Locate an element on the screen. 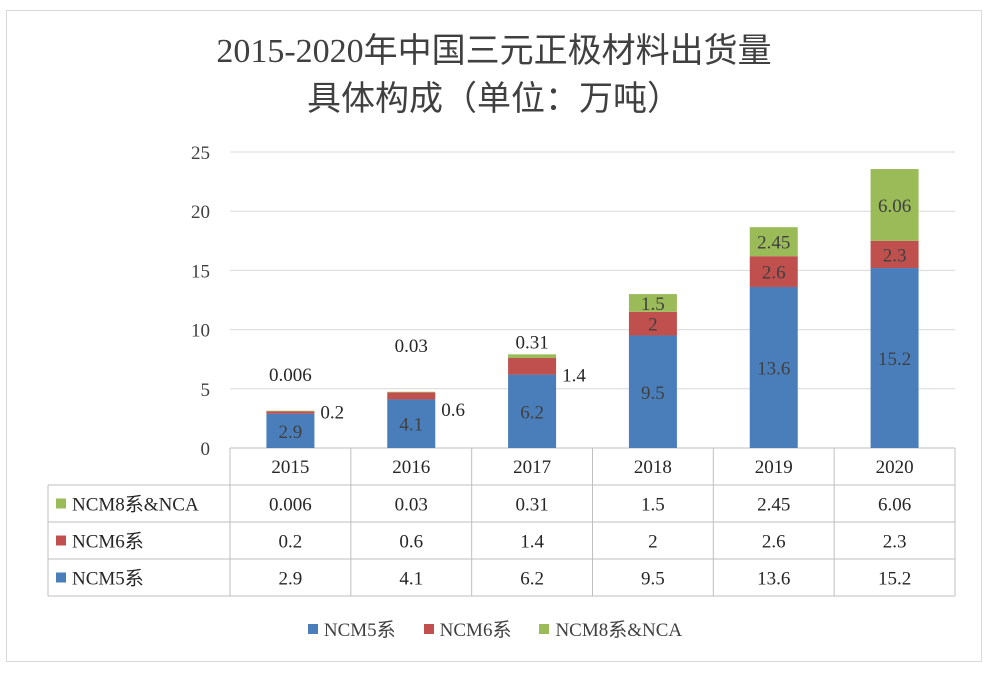 Image resolution: width=990 pixels, height=674 pixels. table-cell: 6.2 is located at coordinates (532, 579).